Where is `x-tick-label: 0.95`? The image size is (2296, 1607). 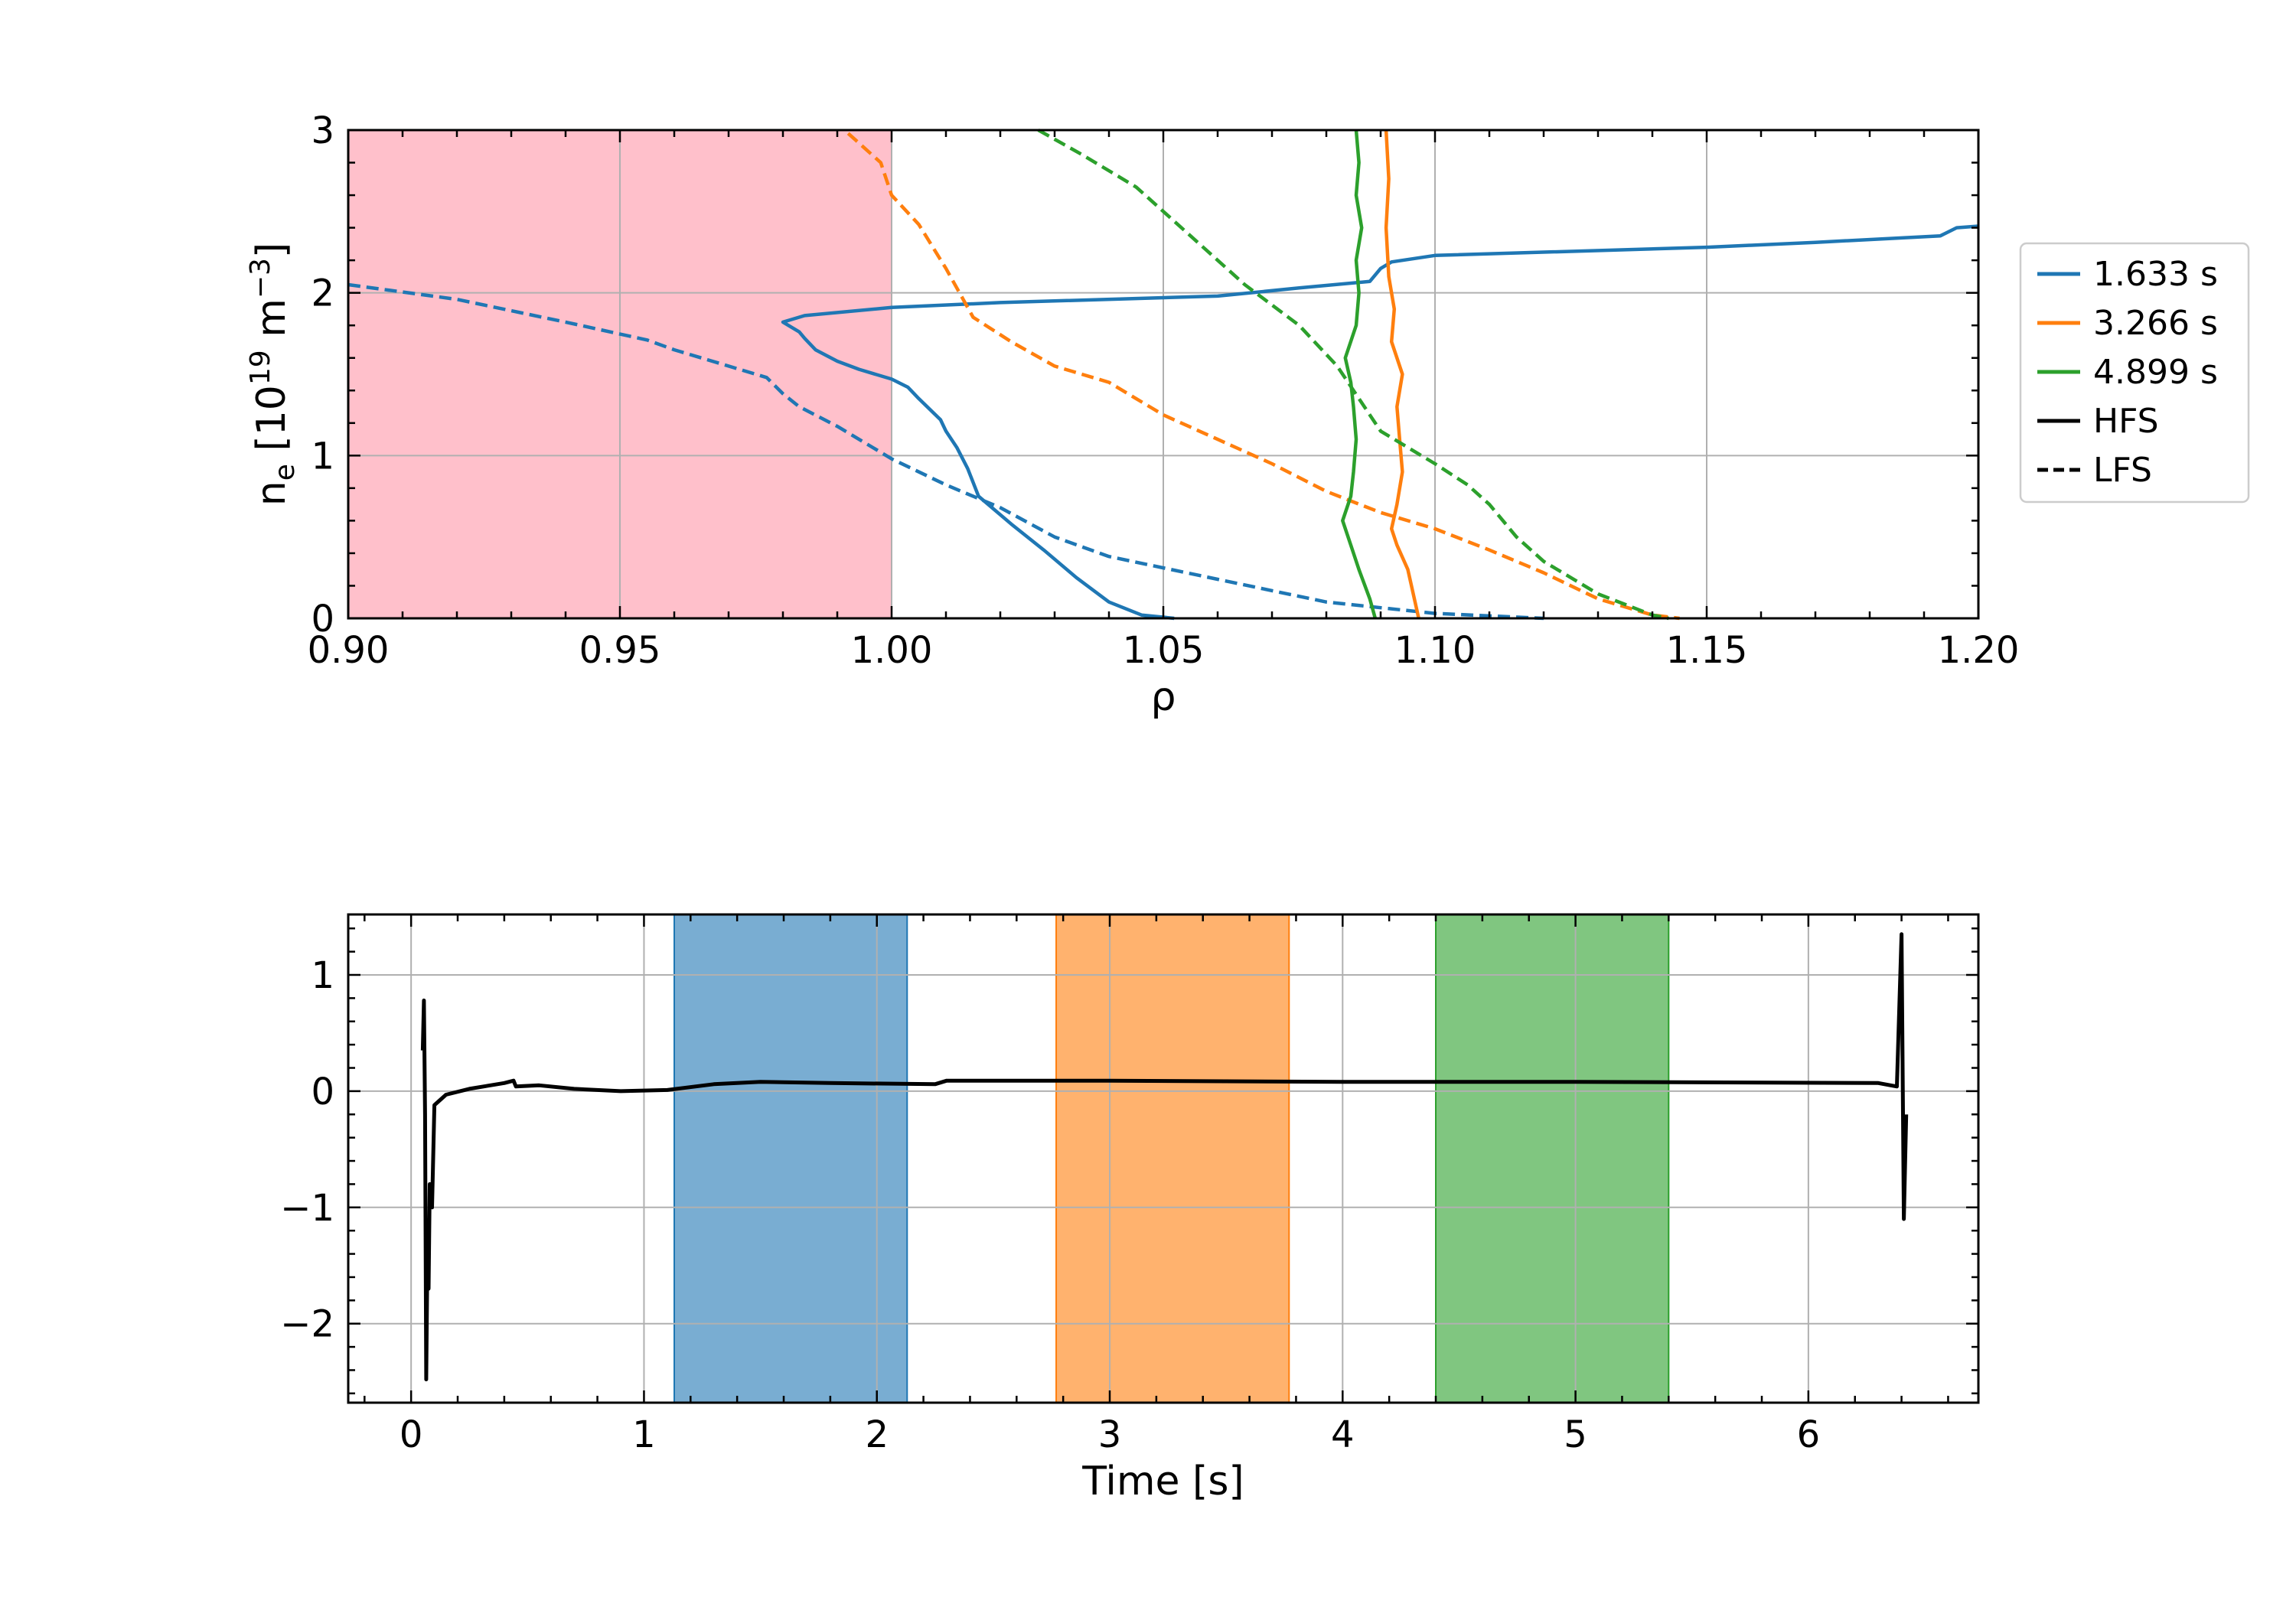 x-tick-label: 0.95 is located at coordinates (620, 650).